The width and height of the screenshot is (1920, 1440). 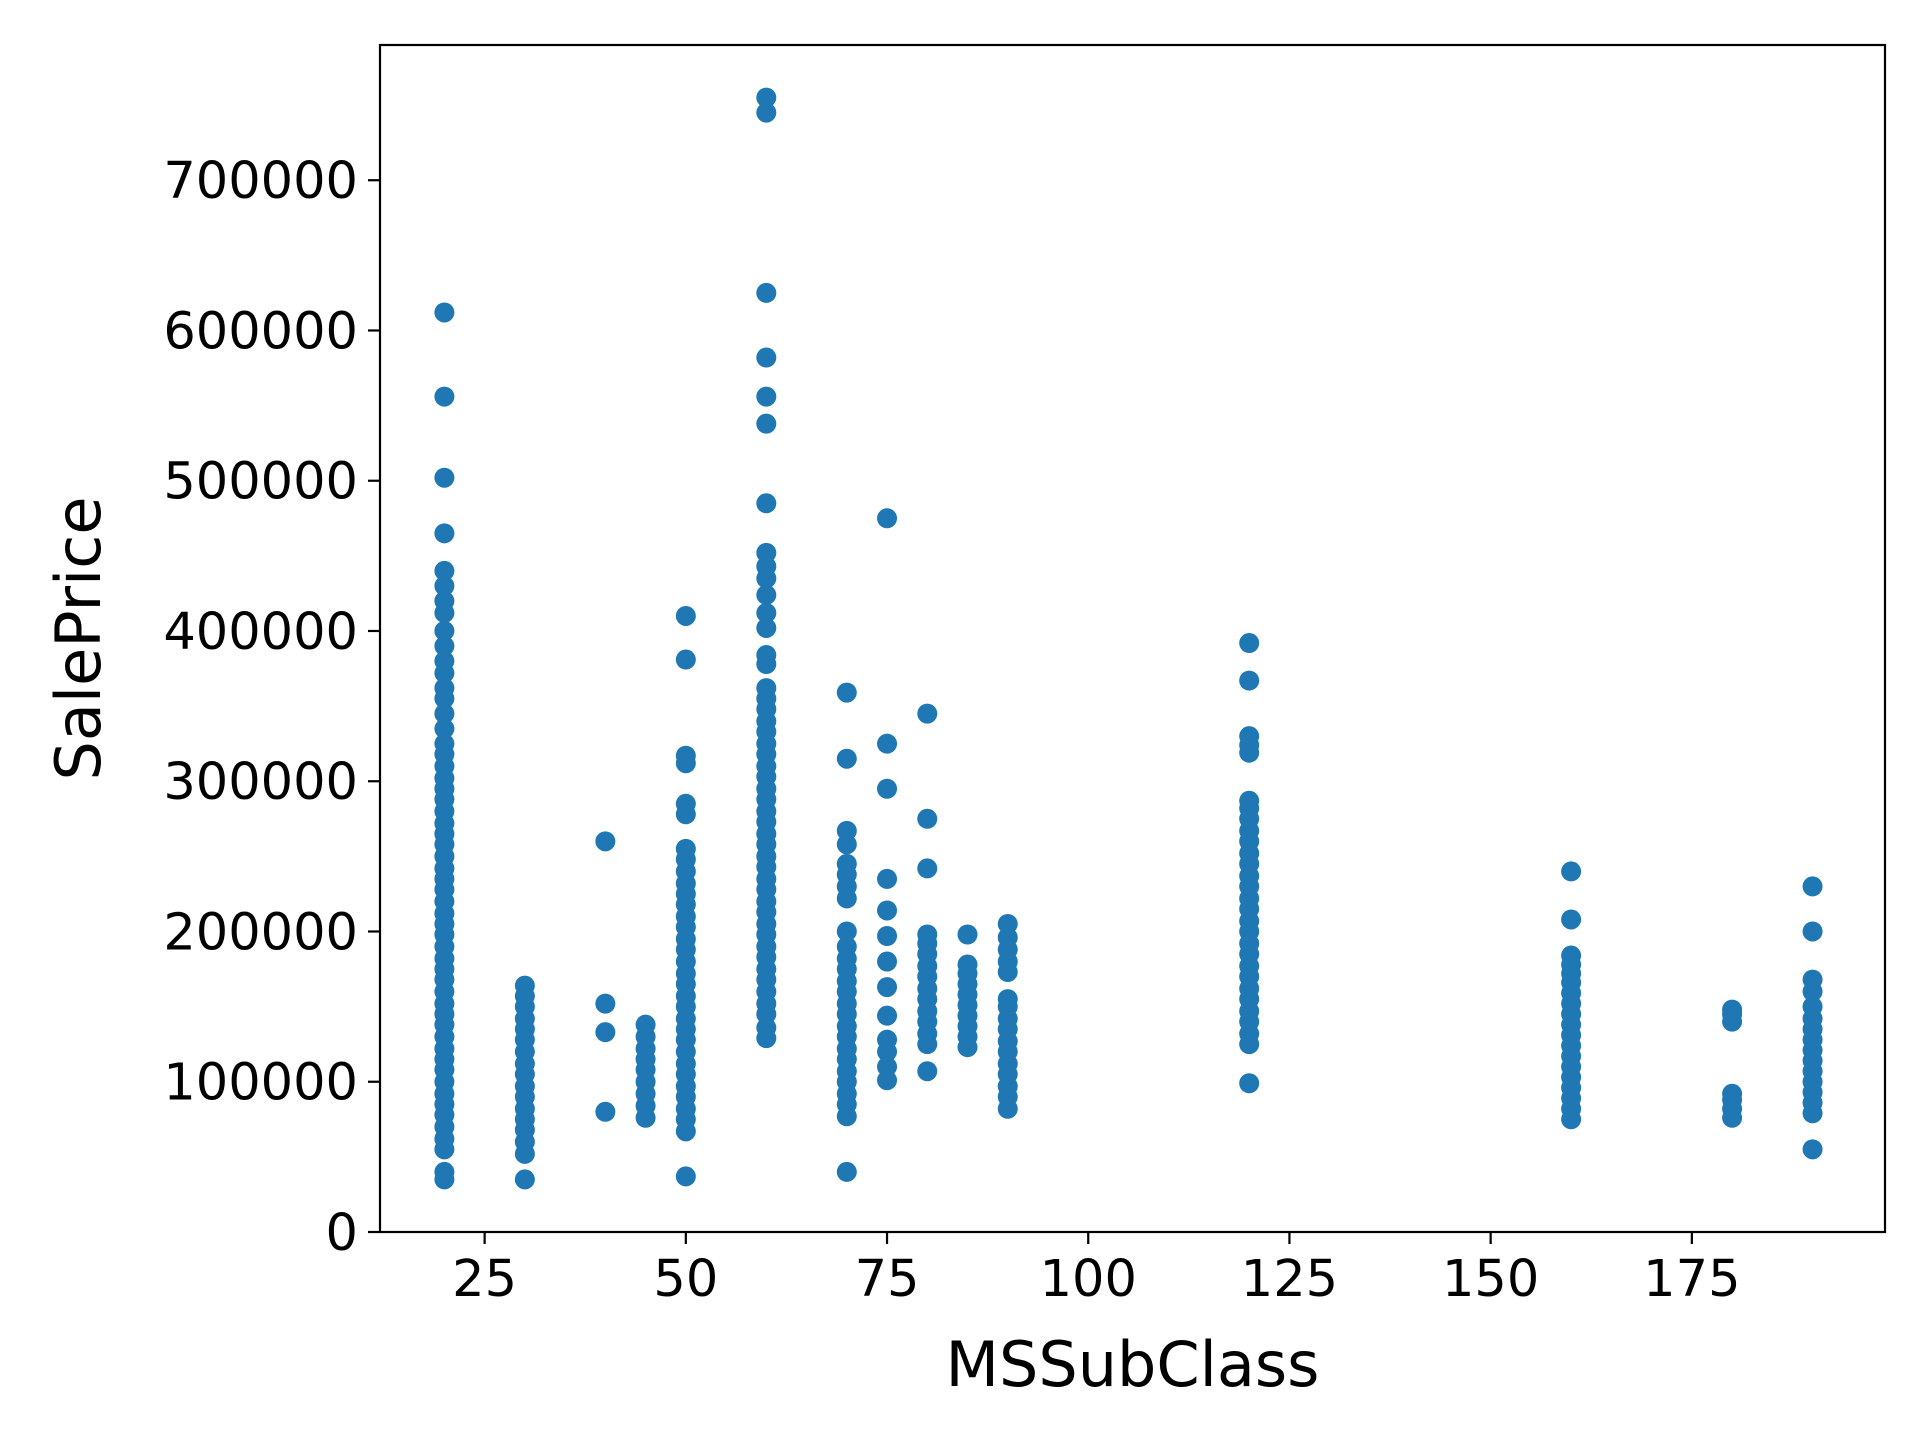 What do you see at coordinates (342, 1233) in the screenshot?
I see `y-tick-label: 0` at bounding box center [342, 1233].